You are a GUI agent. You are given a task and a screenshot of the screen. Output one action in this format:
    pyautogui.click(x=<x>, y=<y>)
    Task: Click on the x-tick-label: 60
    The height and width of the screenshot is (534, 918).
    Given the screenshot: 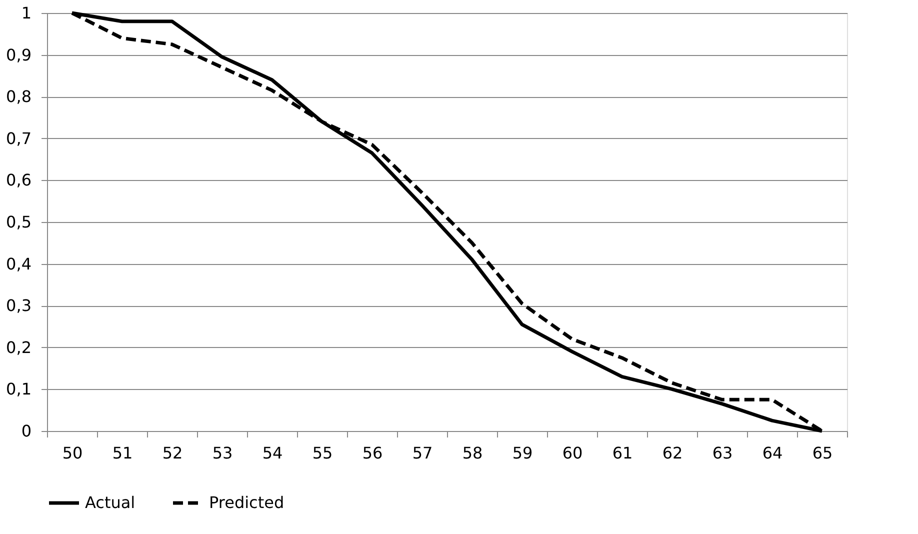 What is the action you would take?
    pyautogui.click(x=572, y=453)
    